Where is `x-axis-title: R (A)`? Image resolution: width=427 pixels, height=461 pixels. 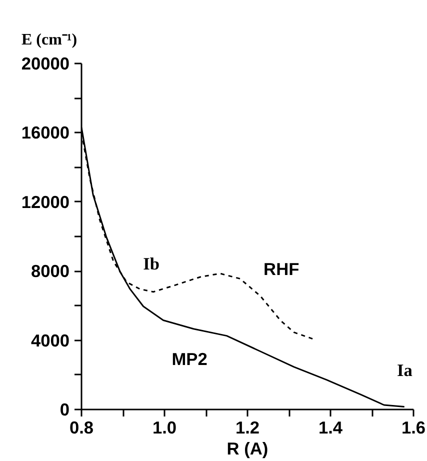
x-axis-title: R (A) is located at coordinates (247, 448).